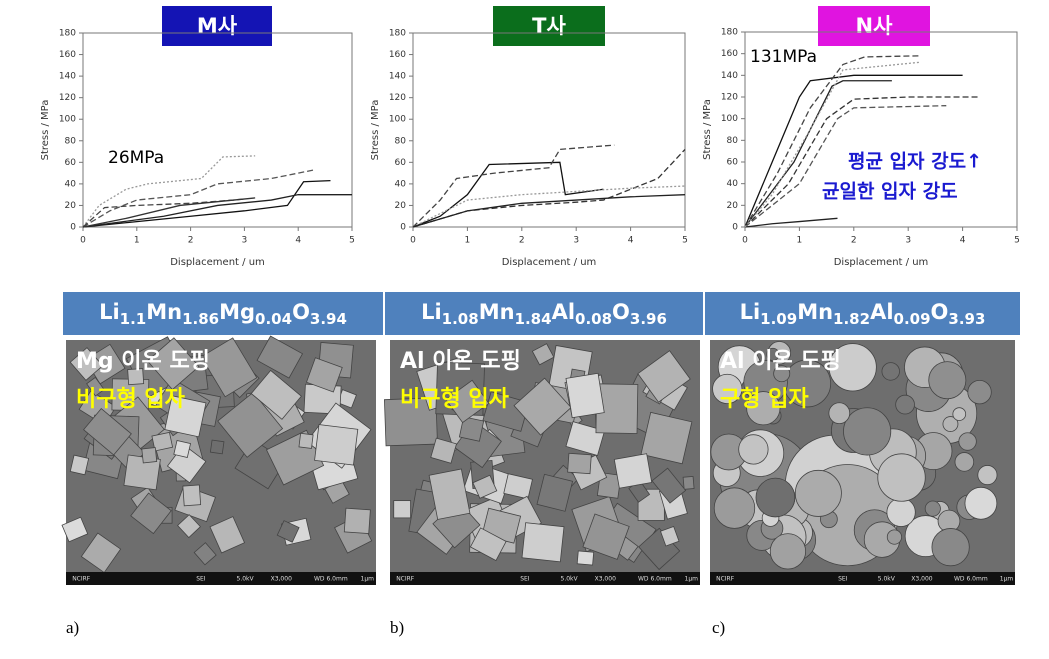 This screenshot has height=659, width=1049. Describe the element at coordinates (237, 312) in the screenshot. I see `formula-element: Mg` at that location.